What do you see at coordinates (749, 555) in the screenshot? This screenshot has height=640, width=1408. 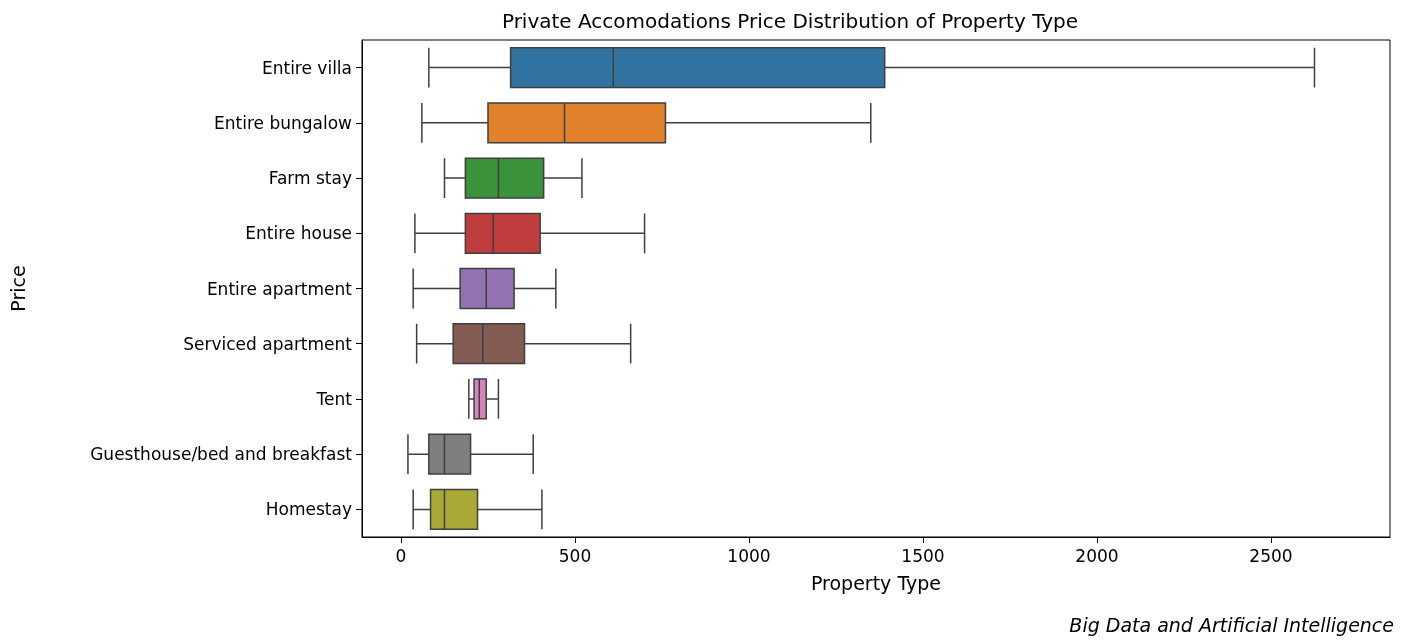 I see `x-tick-label: 1000` at bounding box center [749, 555].